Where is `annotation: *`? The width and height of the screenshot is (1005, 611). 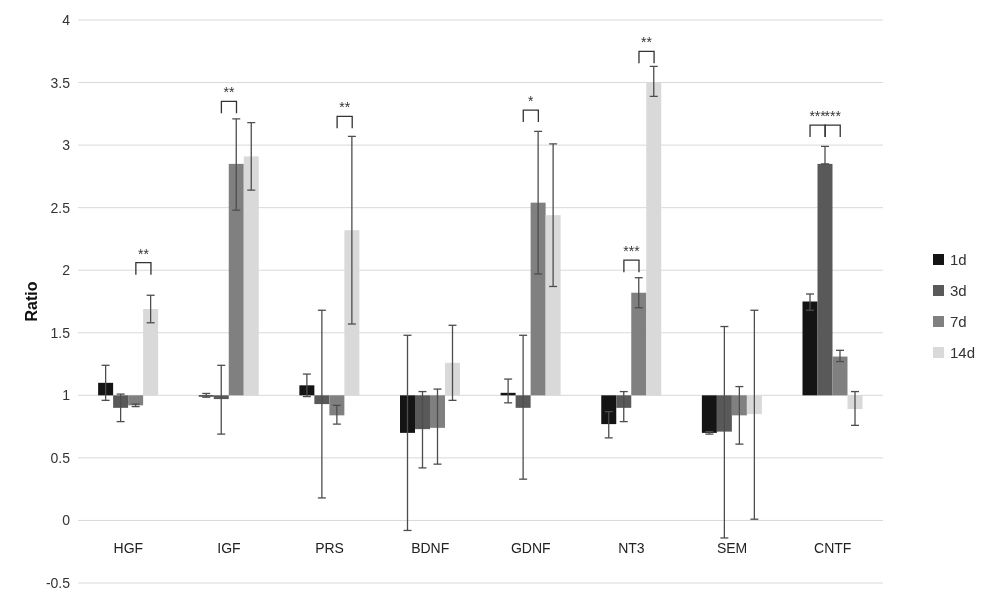 annotation: * is located at coordinates (531, 101).